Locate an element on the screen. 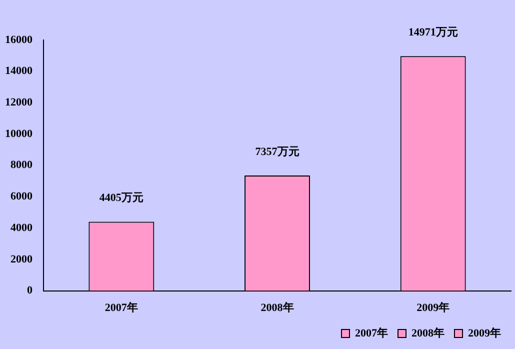 The width and height of the screenshot is (515, 349). y-tick-label: 4000 is located at coordinates (21, 228).